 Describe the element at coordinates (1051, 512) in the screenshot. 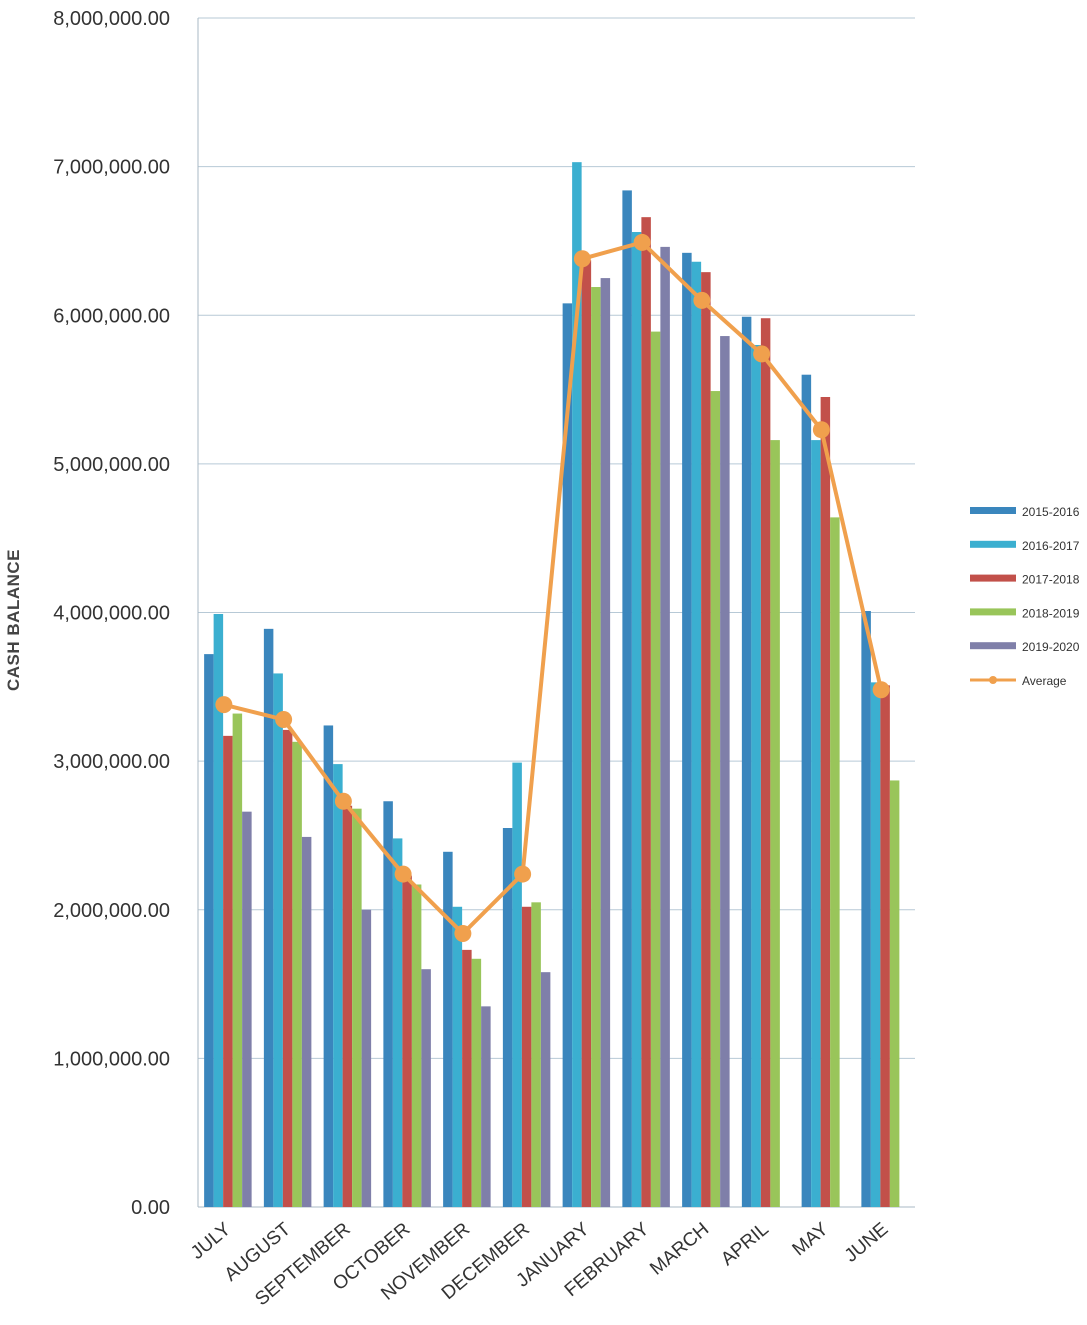

I see `legend-label: 2015-2016` at that location.